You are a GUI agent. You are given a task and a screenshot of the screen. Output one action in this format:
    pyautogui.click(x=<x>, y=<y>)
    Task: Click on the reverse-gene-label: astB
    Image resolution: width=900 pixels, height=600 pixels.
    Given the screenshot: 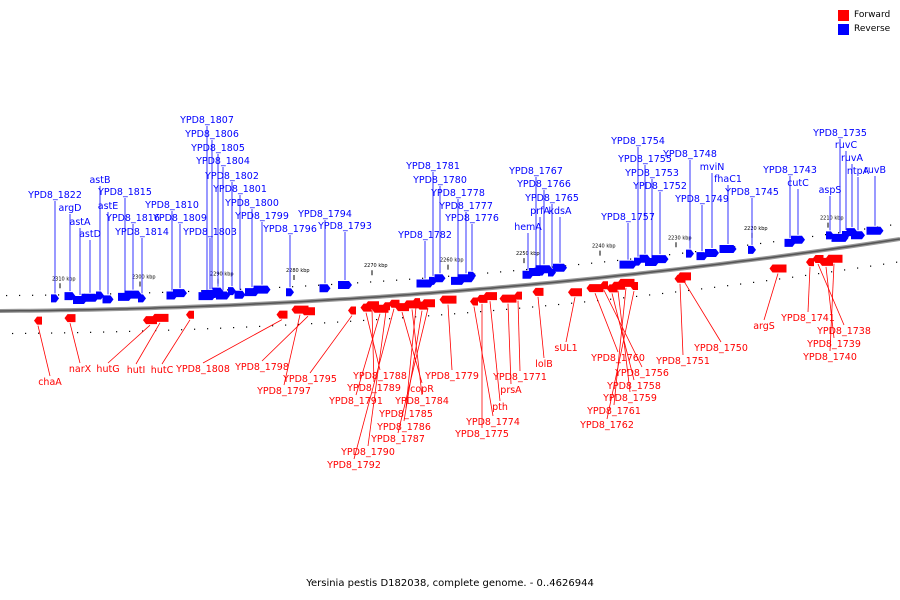 What is the action you would take?
    pyautogui.click(x=99, y=180)
    